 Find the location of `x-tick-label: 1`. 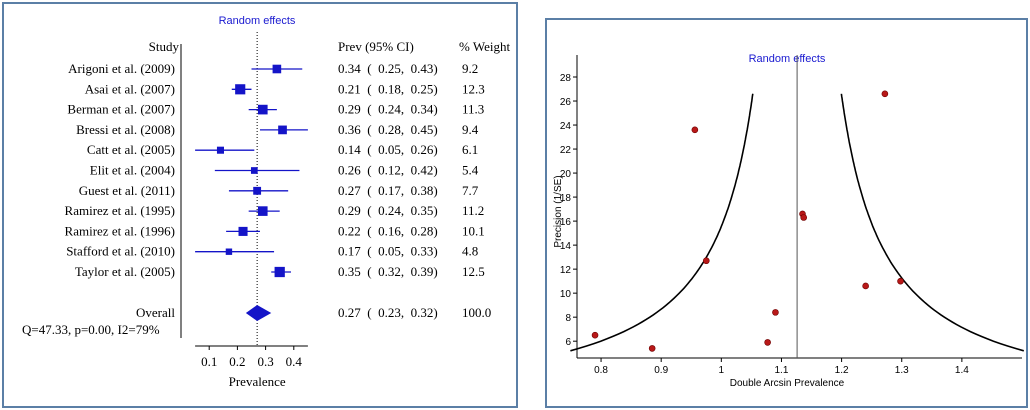

x-tick-label: 1 is located at coordinates (722, 370).